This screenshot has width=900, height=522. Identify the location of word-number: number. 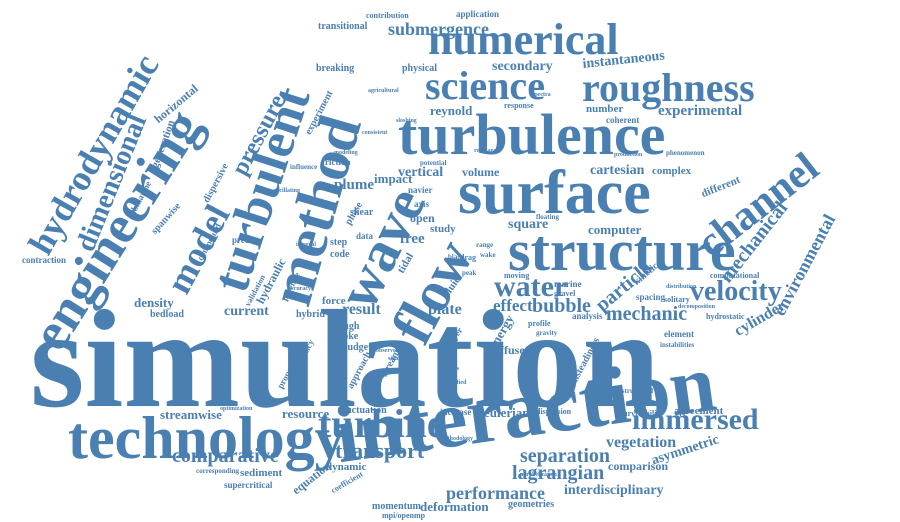
(605, 109).